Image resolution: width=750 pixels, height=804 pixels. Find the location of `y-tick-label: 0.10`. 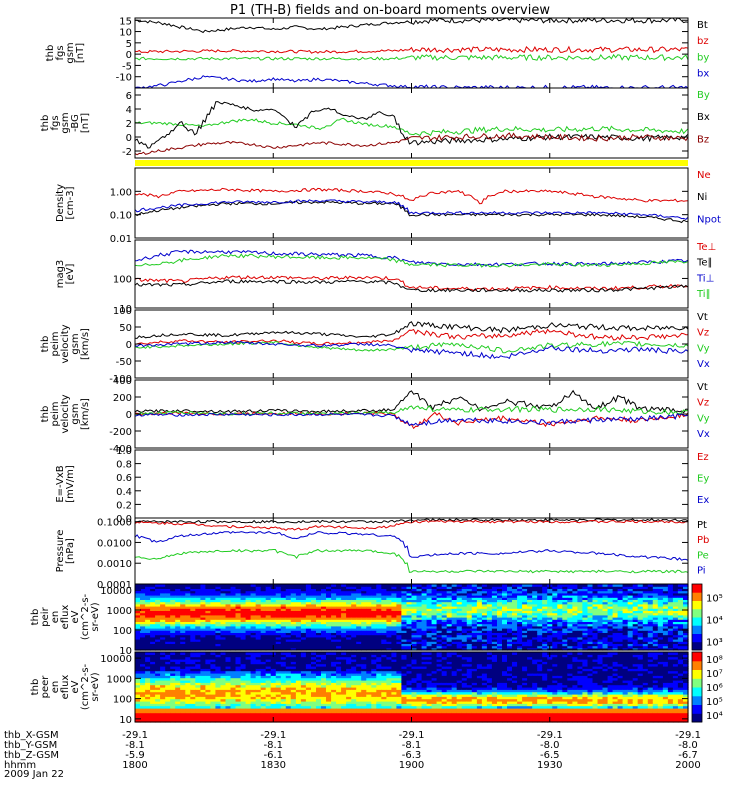

y-tick-label: 0.10 is located at coordinates (121, 216).